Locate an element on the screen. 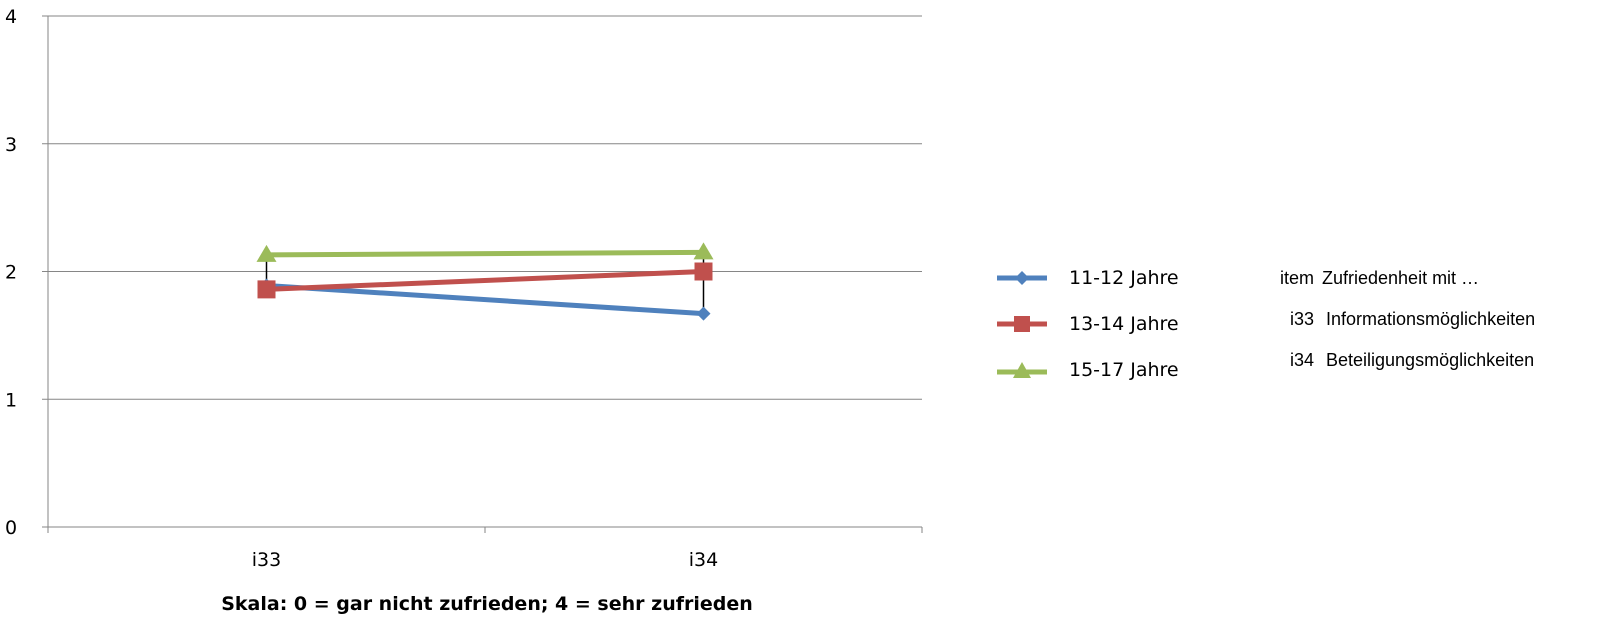 The image size is (1624, 635). legend-square-marker-icon is located at coordinates (1022, 324).